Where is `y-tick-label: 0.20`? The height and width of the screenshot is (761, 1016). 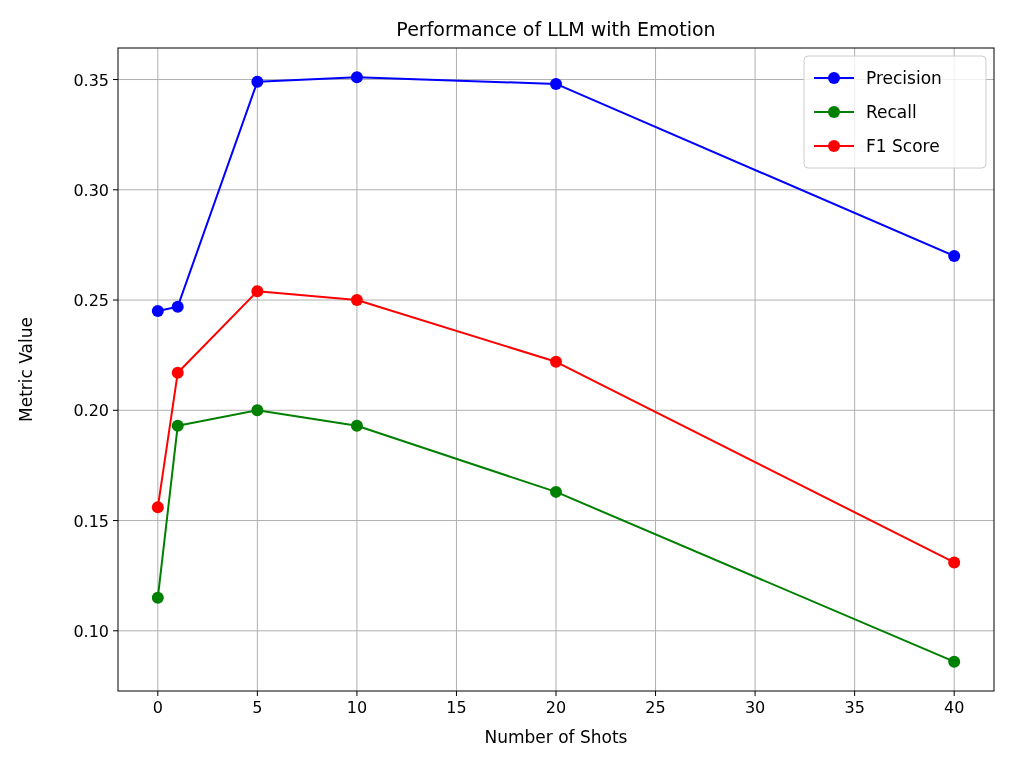 y-tick-label: 0.20 is located at coordinates (91, 411).